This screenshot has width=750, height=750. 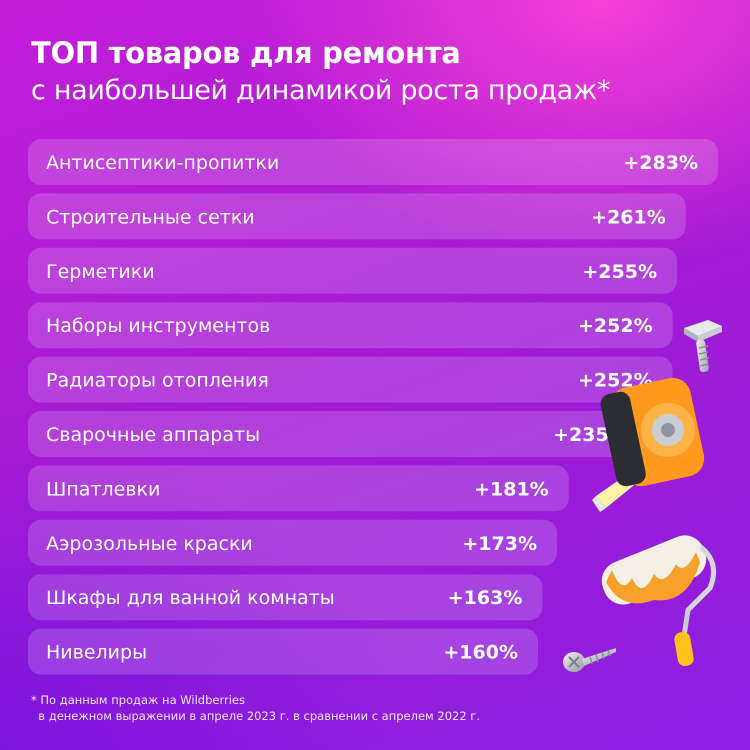 What do you see at coordinates (615, 326) in the screenshot?
I see `bar-value-4: +252%` at bounding box center [615, 326].